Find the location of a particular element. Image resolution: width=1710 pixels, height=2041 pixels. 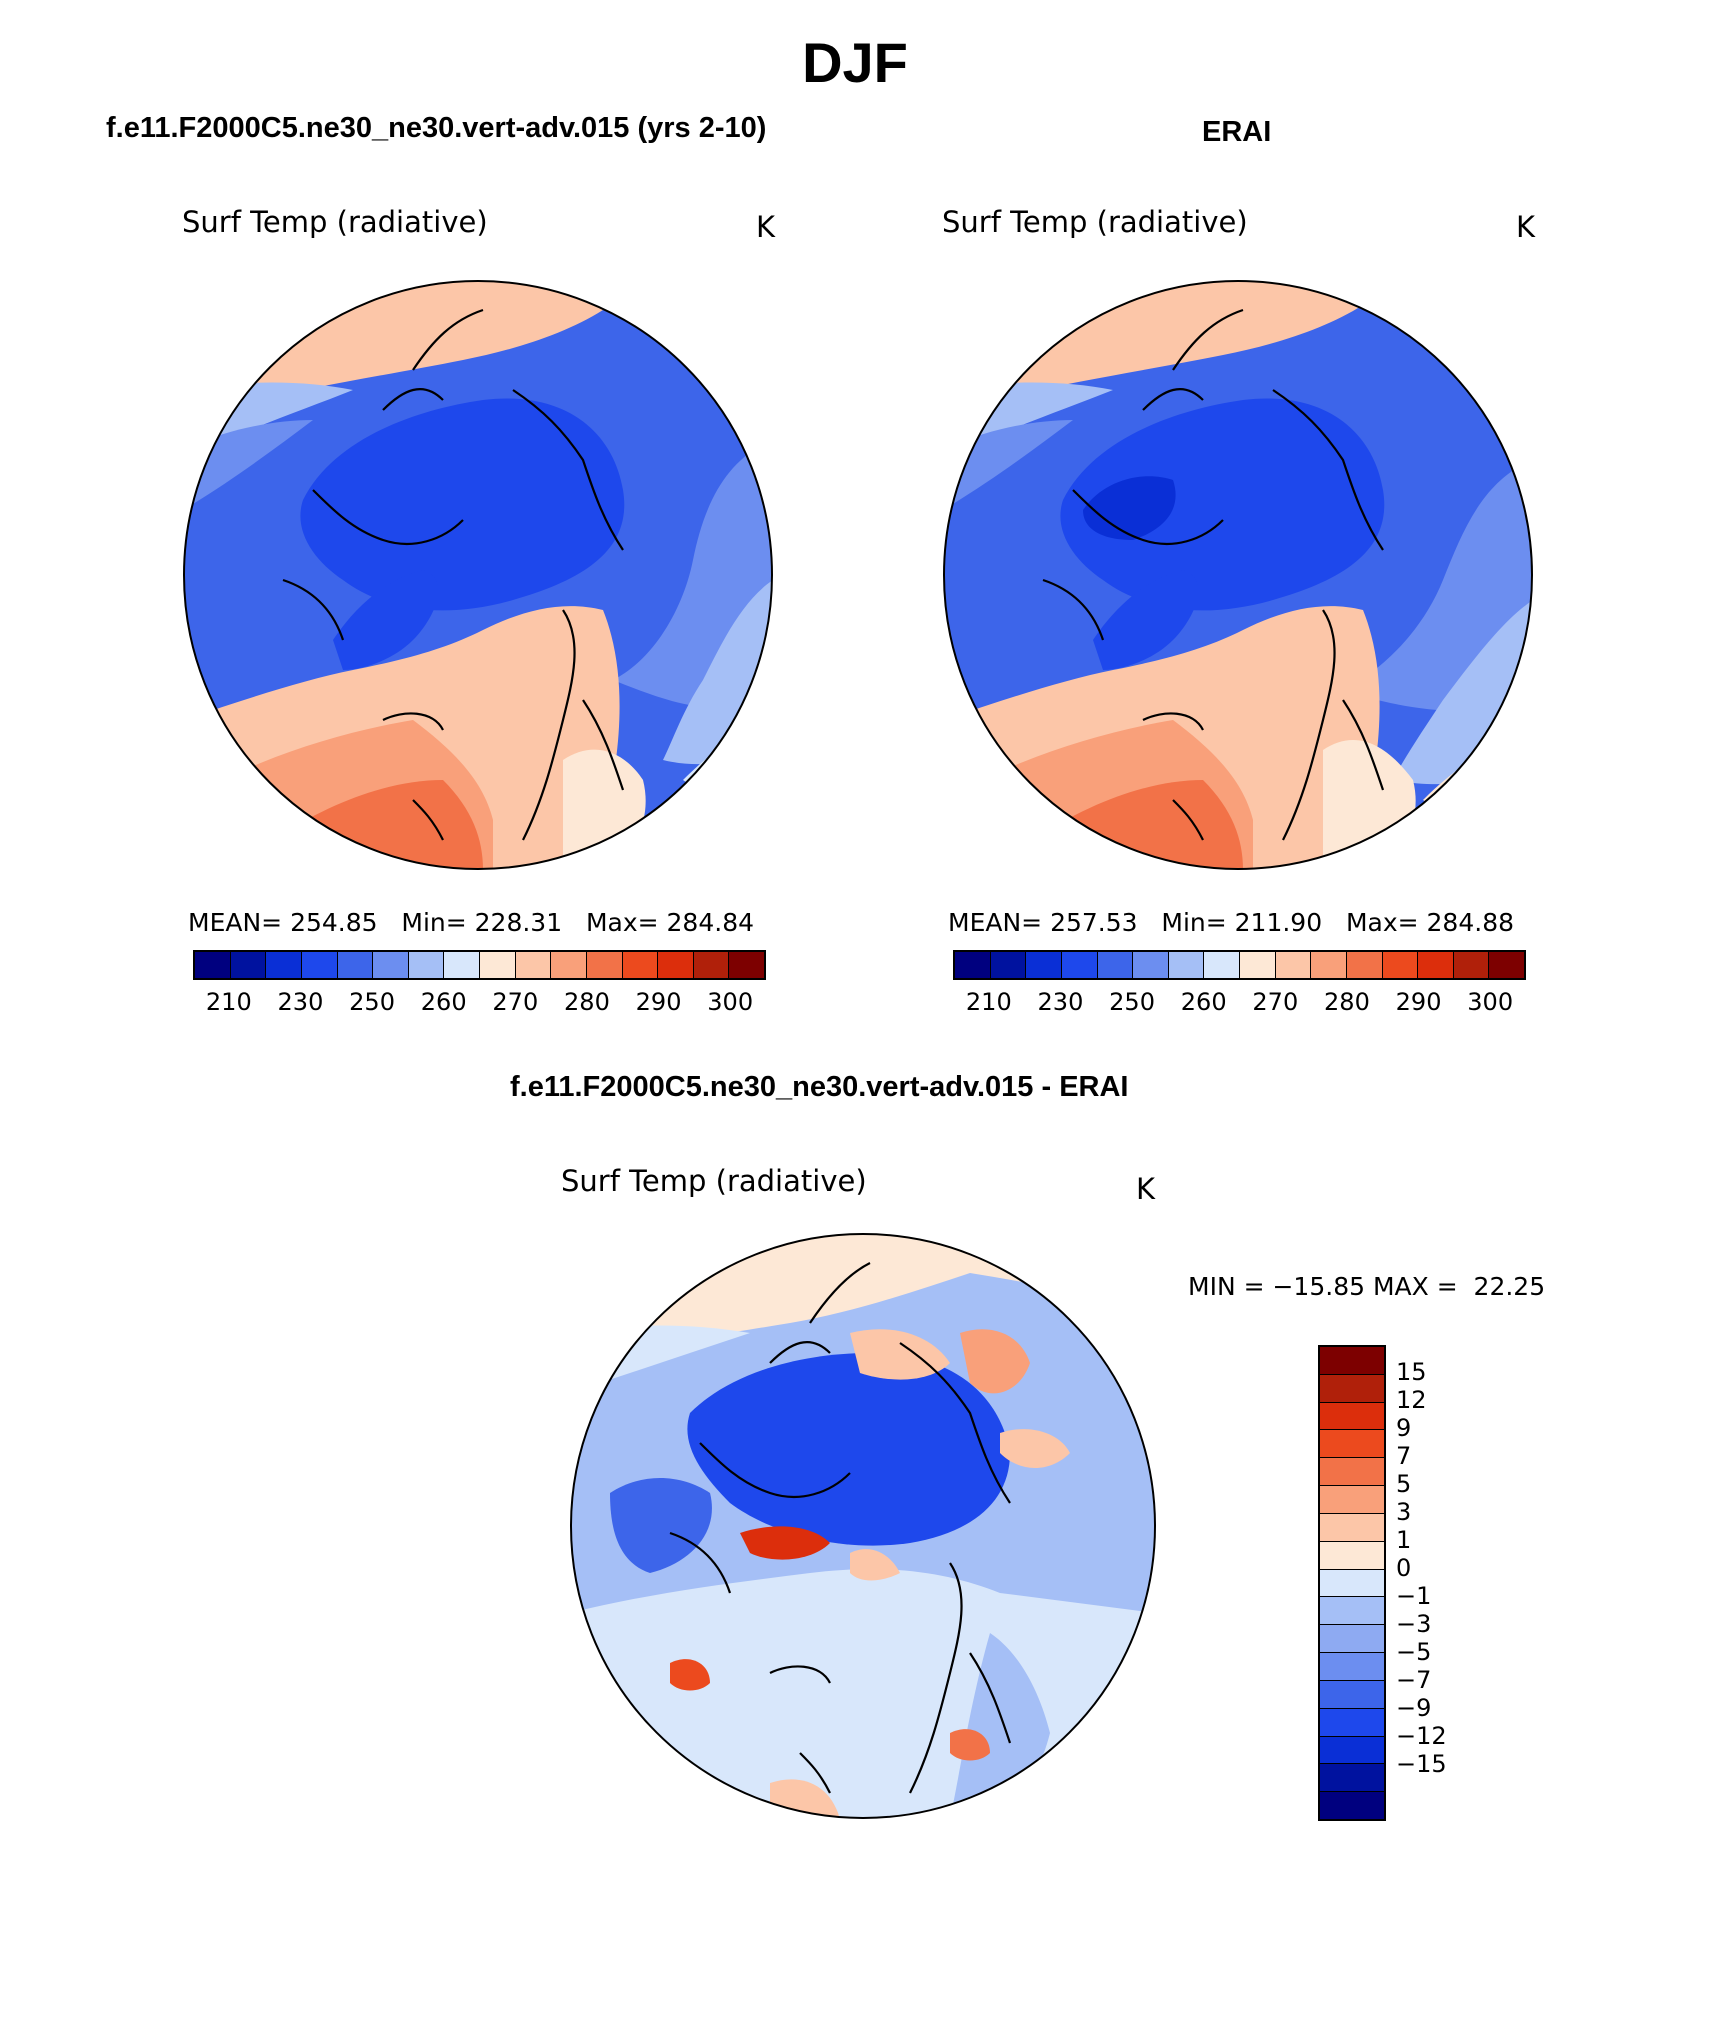

diff-polar-map is located at coordinates (863, 1526).